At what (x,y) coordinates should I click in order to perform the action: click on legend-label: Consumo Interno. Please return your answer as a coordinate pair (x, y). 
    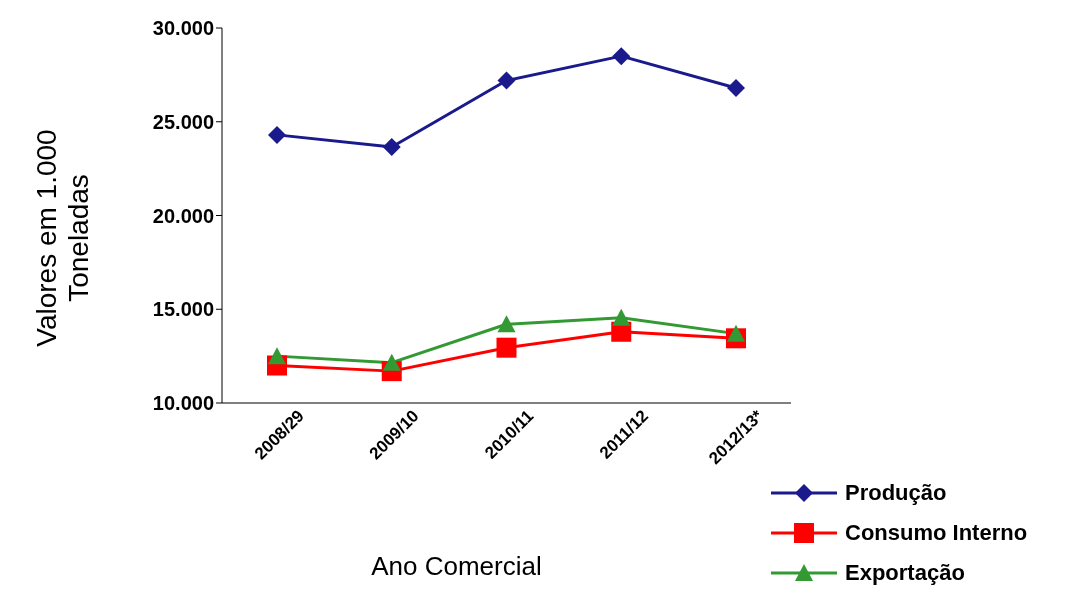
    Looking at the image, I should click on (936, 533).